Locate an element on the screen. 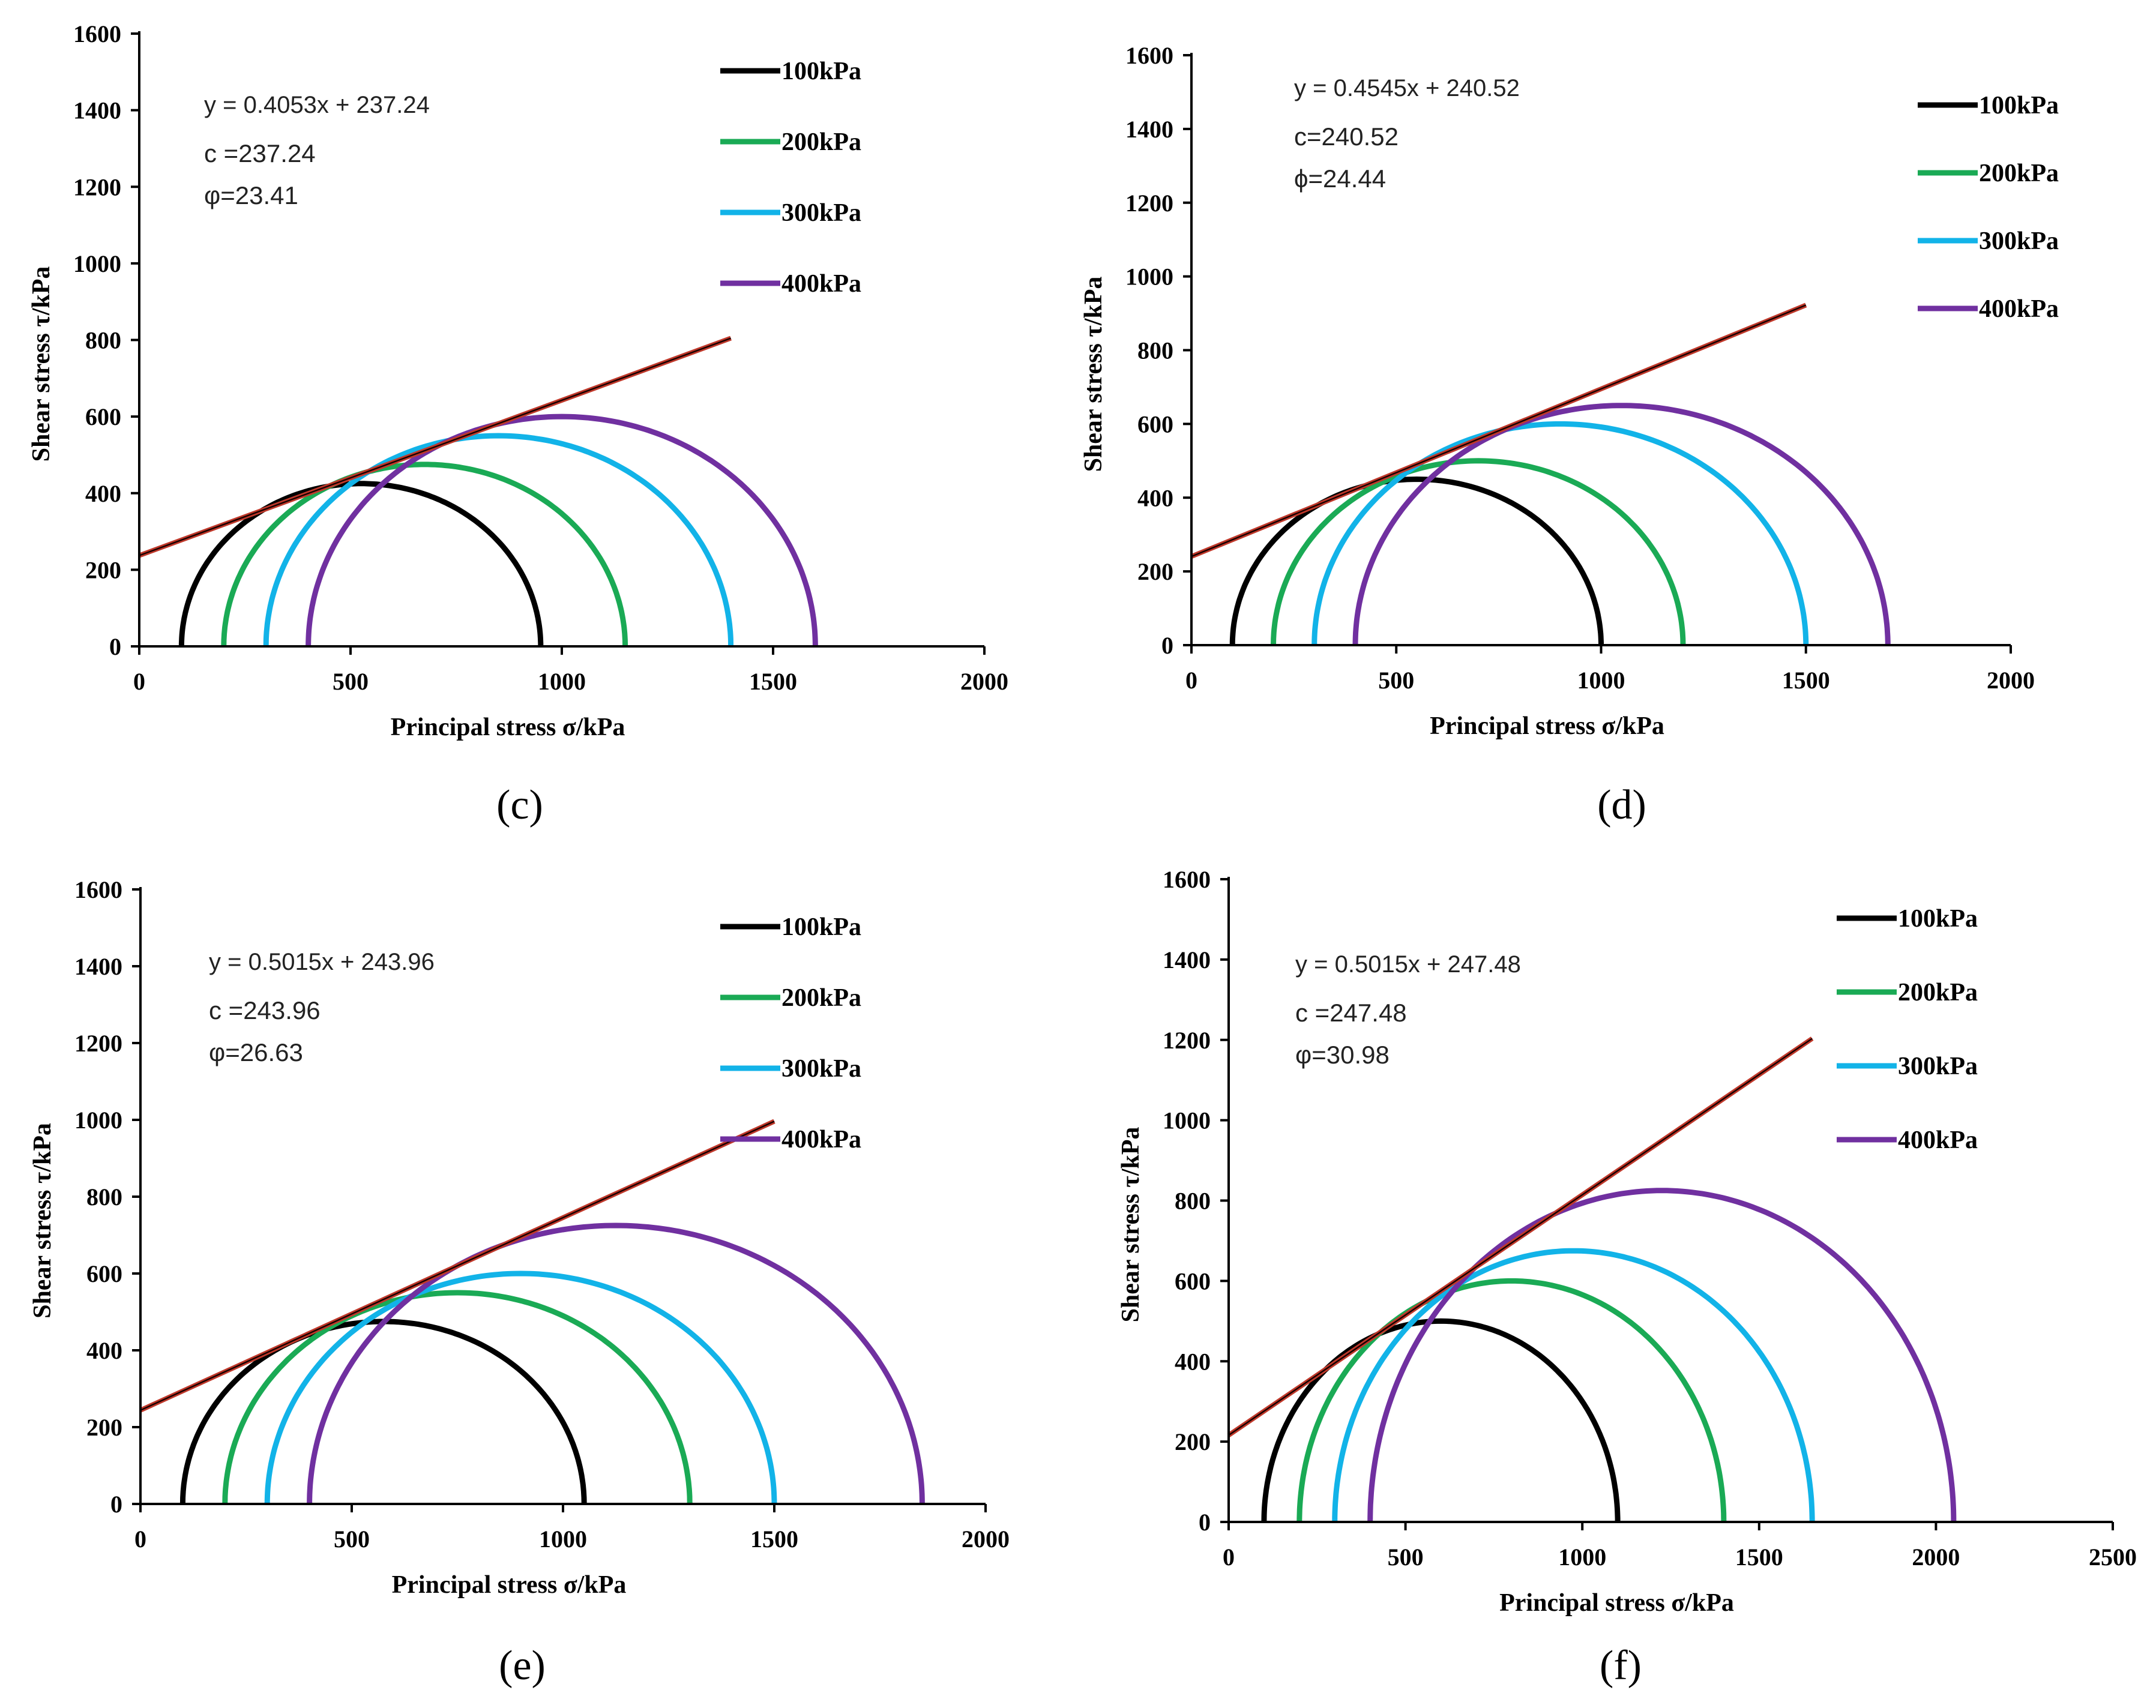  friction-angle-annotation: φ=30.98 is located at coordinates (1342, 1055).